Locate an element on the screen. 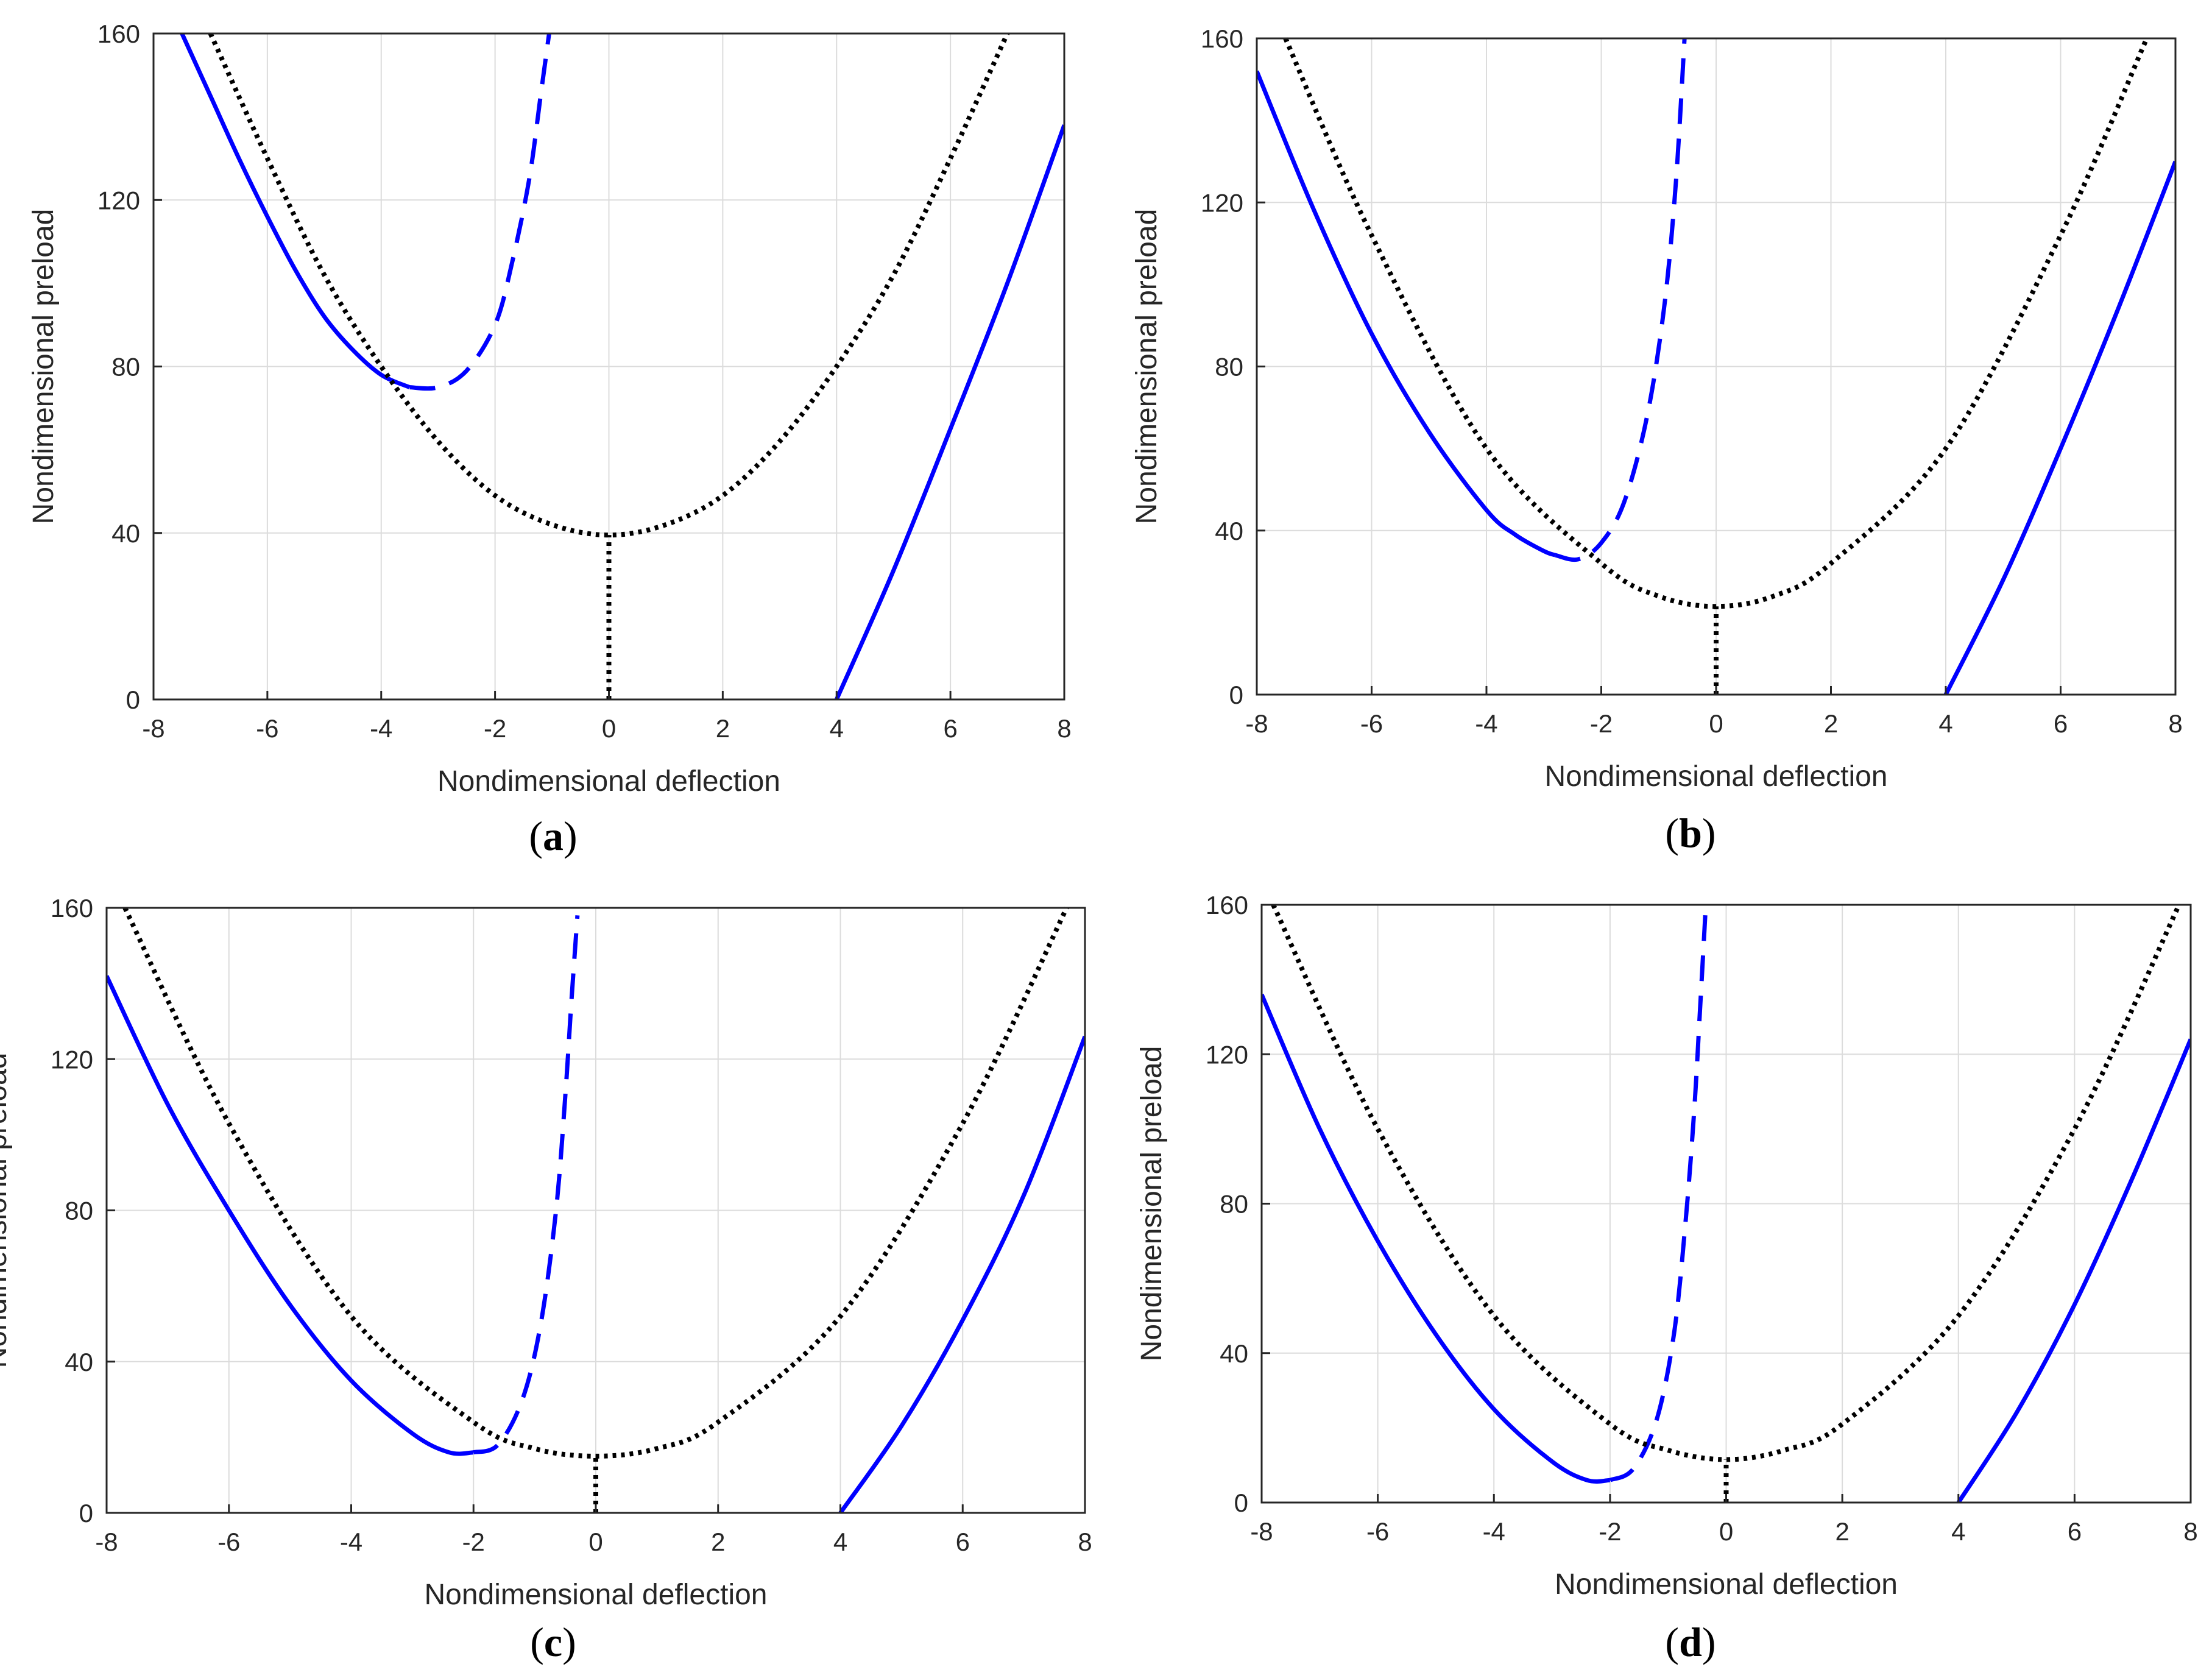 Image resolution: width=2212 pixels, height=1678 pixels. panel-letter: c is located at coordinates (553, 1642).